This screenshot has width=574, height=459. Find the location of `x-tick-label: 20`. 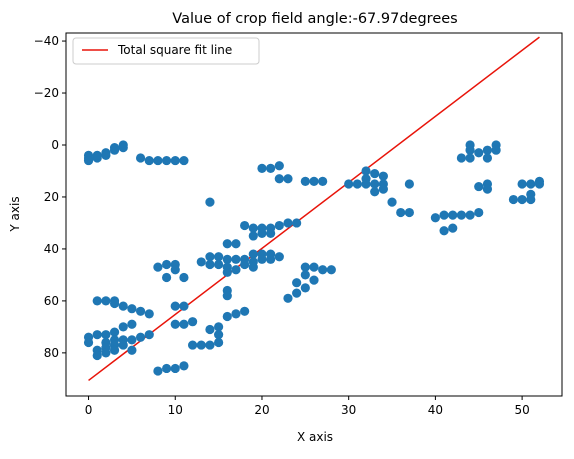

x-tick-label: 20 is located at coordinates (261, 410).